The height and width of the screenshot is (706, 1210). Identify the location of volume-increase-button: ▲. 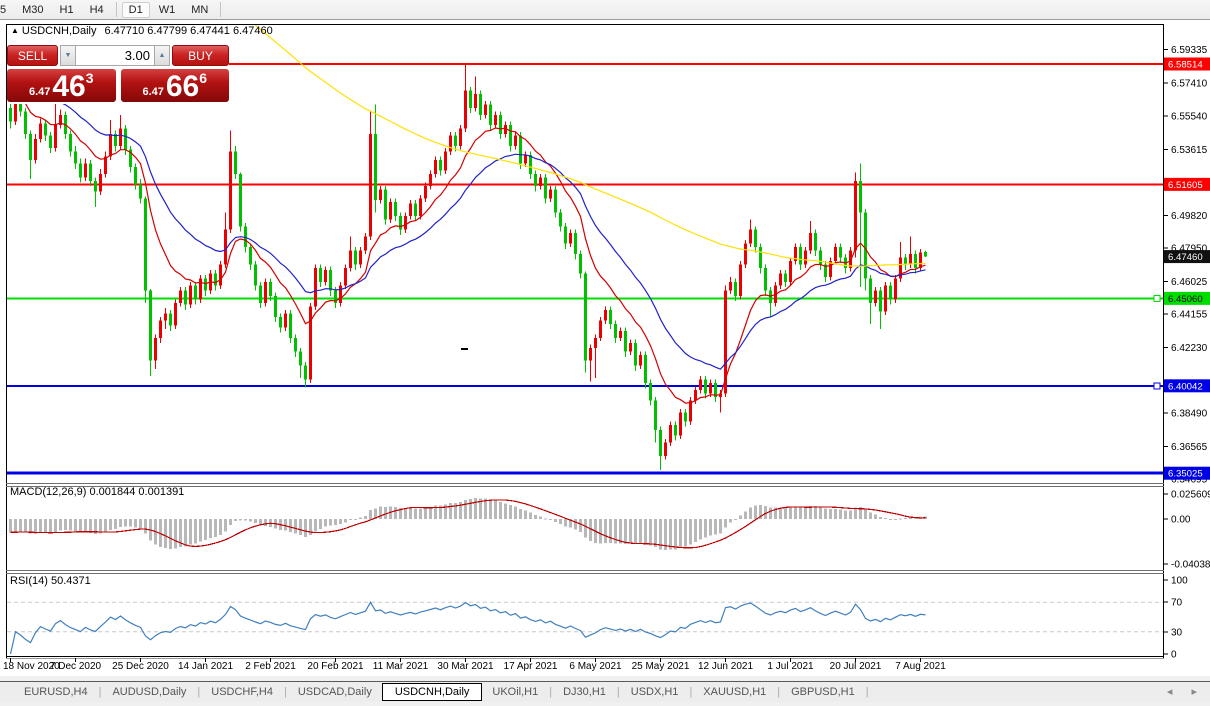
(162, 55).